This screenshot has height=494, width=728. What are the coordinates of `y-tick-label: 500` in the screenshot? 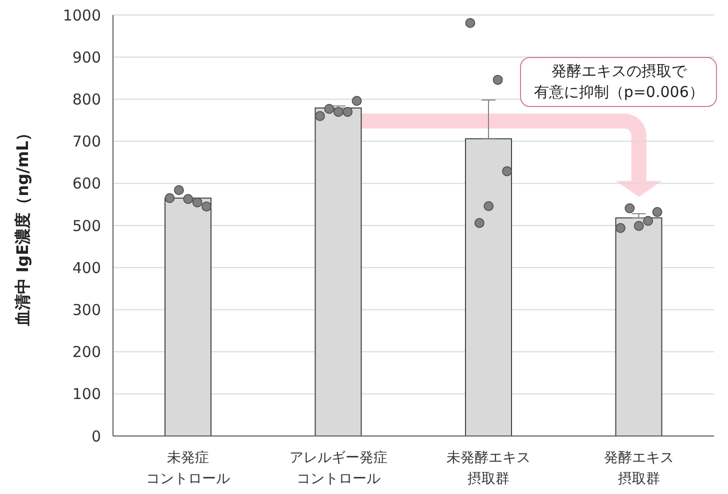 It's located at (86, 225).